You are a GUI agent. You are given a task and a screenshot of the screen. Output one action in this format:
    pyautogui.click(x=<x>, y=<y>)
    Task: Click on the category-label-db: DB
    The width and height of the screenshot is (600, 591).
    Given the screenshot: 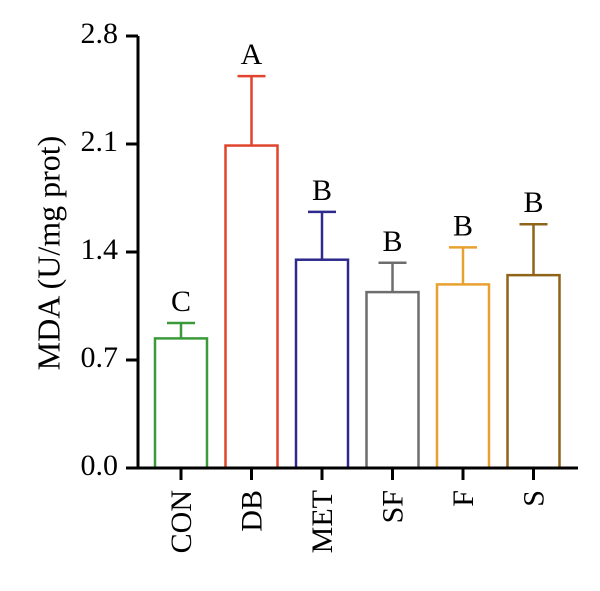 What is the action you would take?
    pyautogui.click(x=252, y=511)
    